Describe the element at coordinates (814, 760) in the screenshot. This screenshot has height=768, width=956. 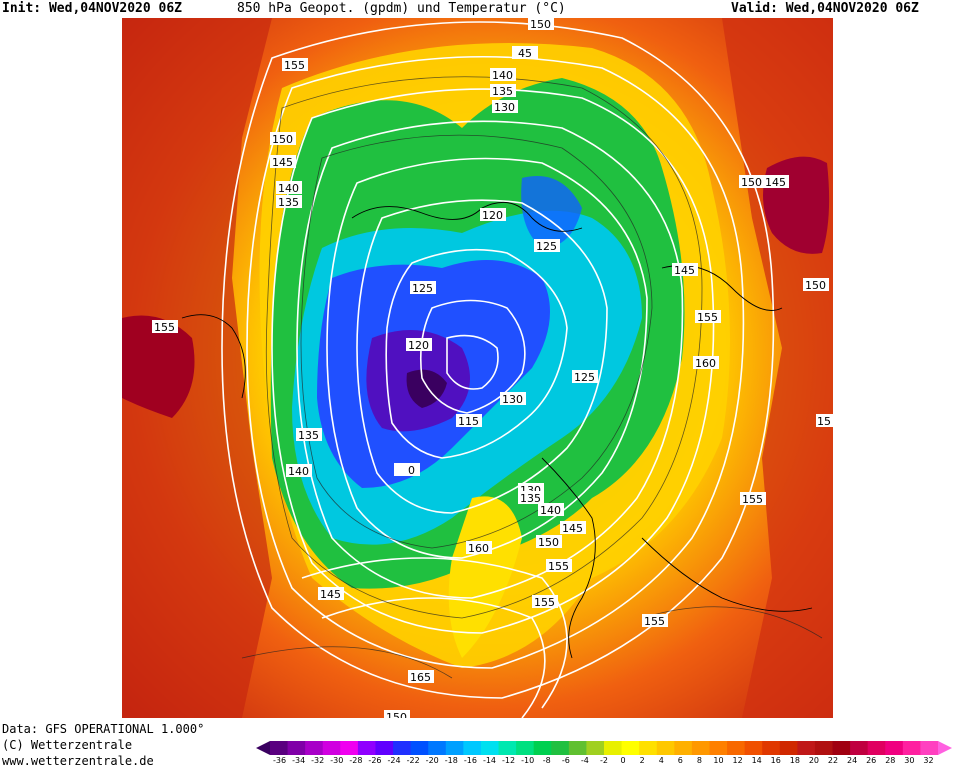
I see `scale-tick-label: 20` at that location.